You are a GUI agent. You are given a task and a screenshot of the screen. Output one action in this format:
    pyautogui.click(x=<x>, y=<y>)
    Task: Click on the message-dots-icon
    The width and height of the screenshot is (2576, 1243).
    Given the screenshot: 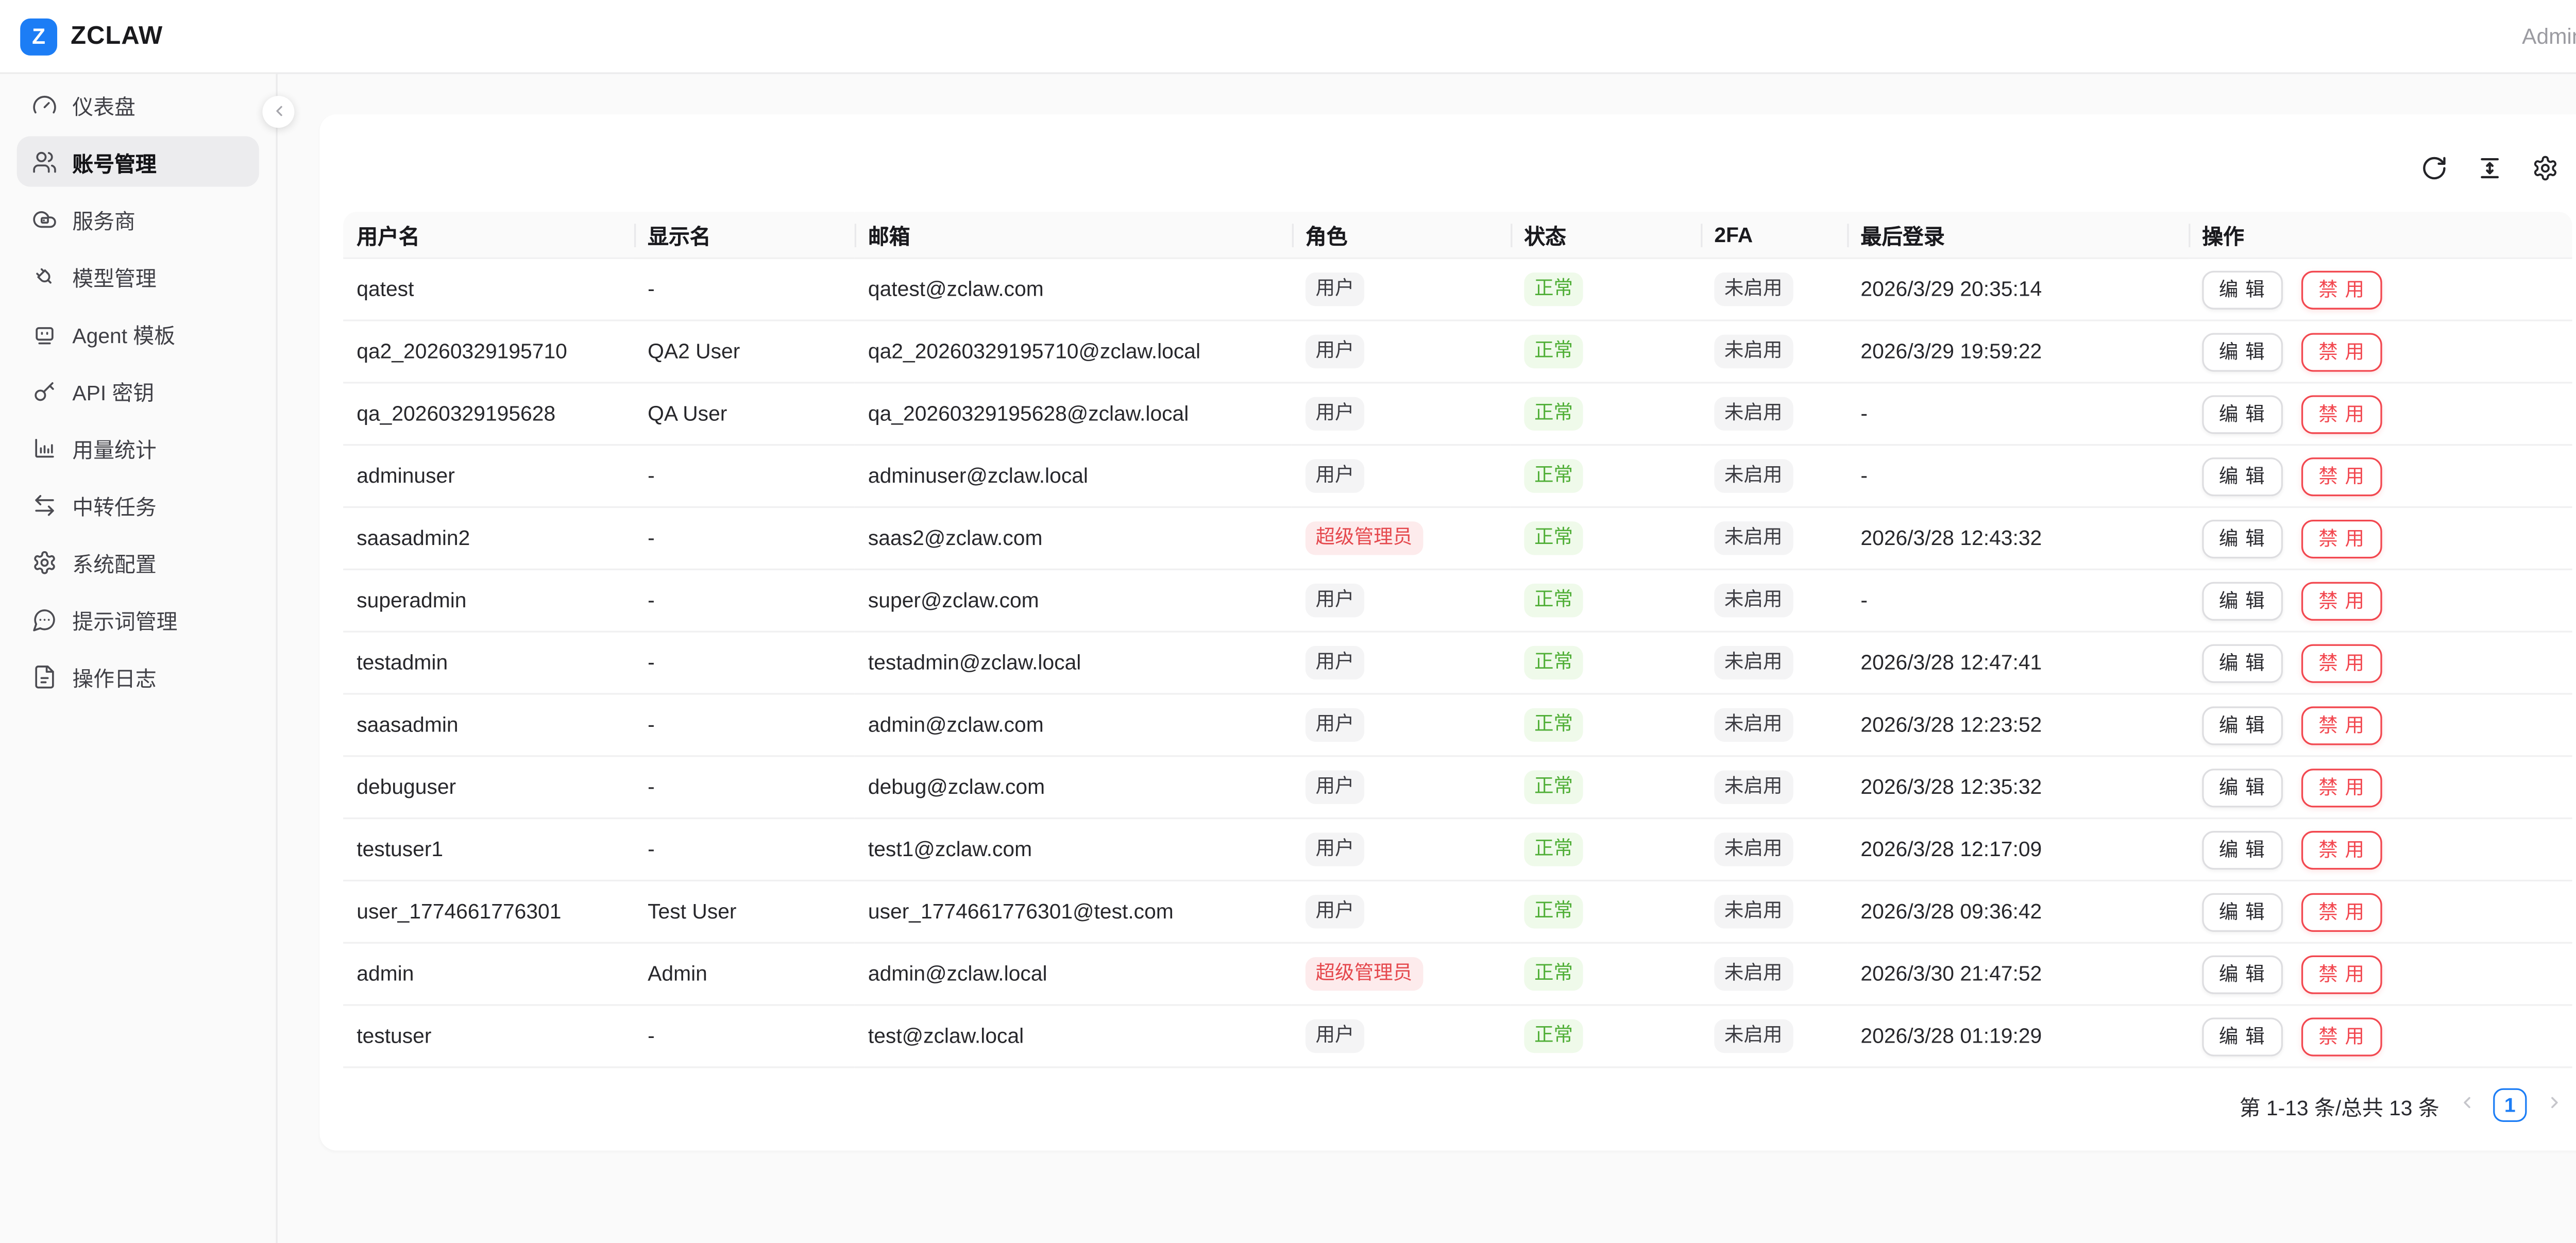 What is the action you would take?
    pyautogui.click(x=44, y=619)
    